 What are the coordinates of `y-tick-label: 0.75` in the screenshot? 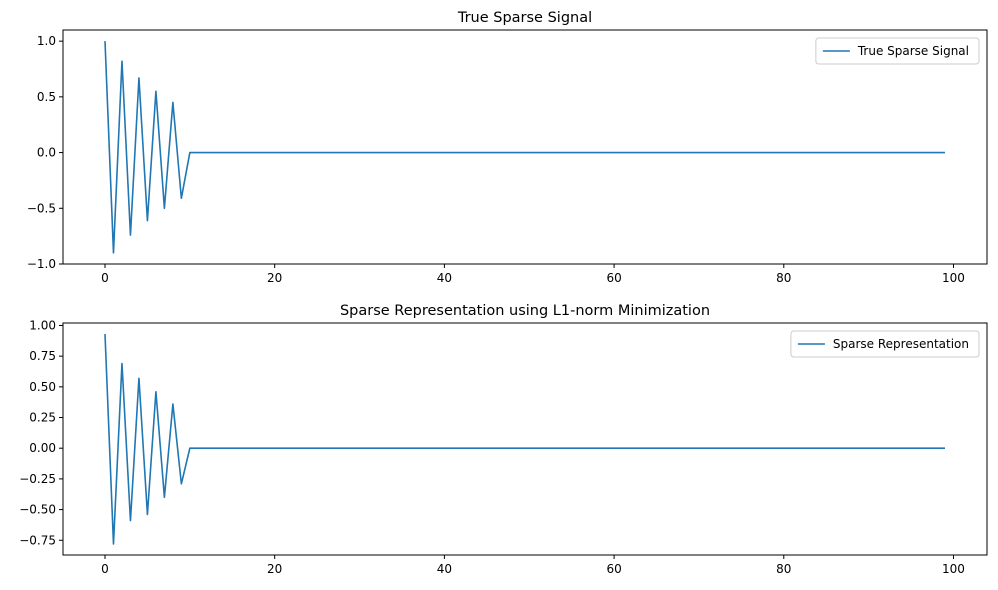 It's located at (42, 356).